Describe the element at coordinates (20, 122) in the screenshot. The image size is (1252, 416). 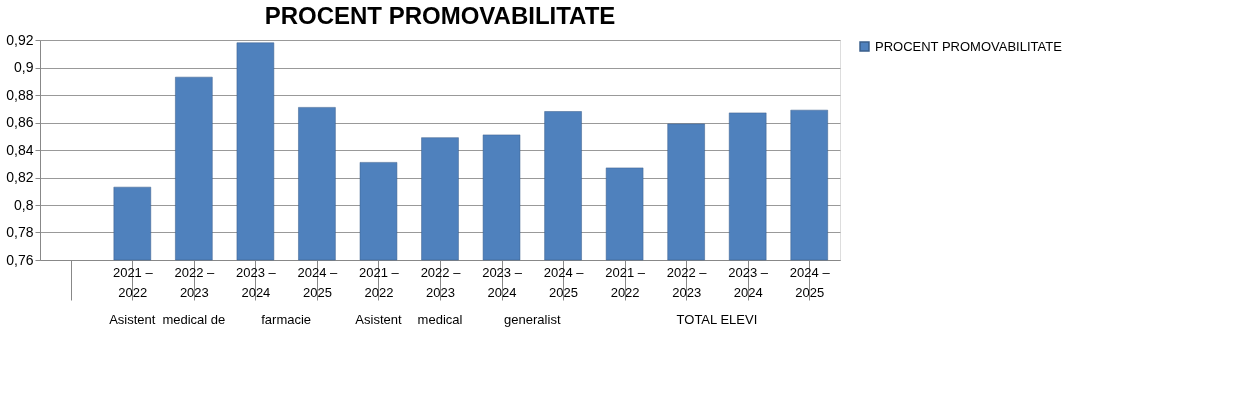
I see `y-tick-label: 0,86` at that location.